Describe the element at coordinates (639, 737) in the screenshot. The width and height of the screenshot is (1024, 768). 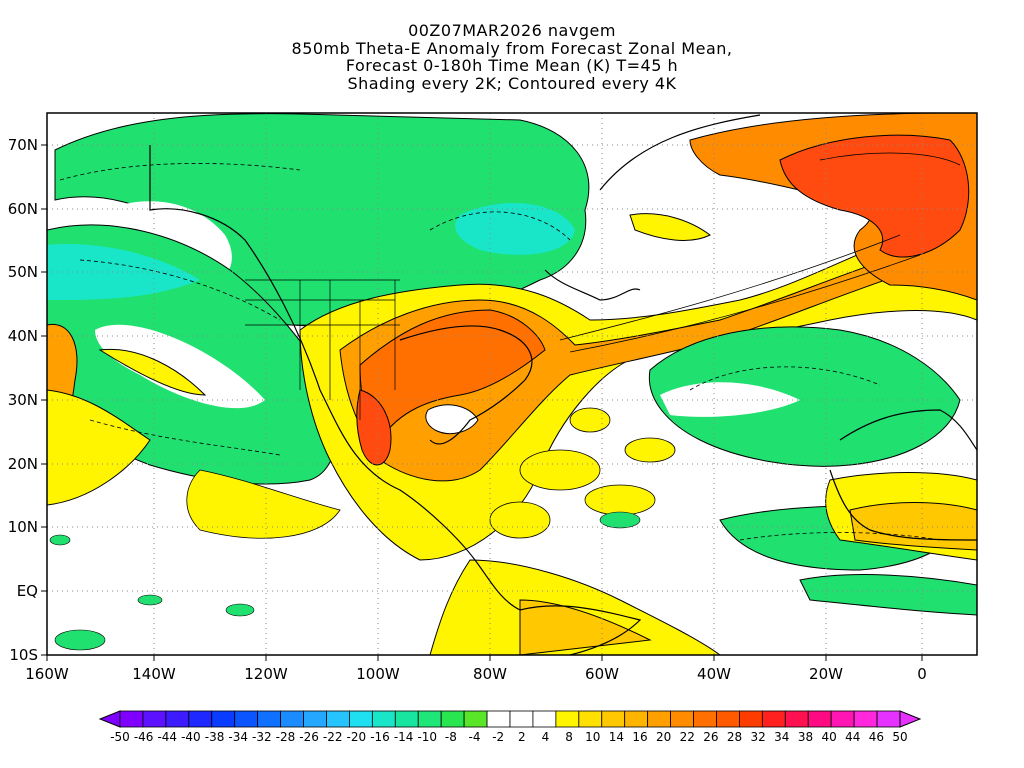
I see `colorbar-label: 16` at that location.